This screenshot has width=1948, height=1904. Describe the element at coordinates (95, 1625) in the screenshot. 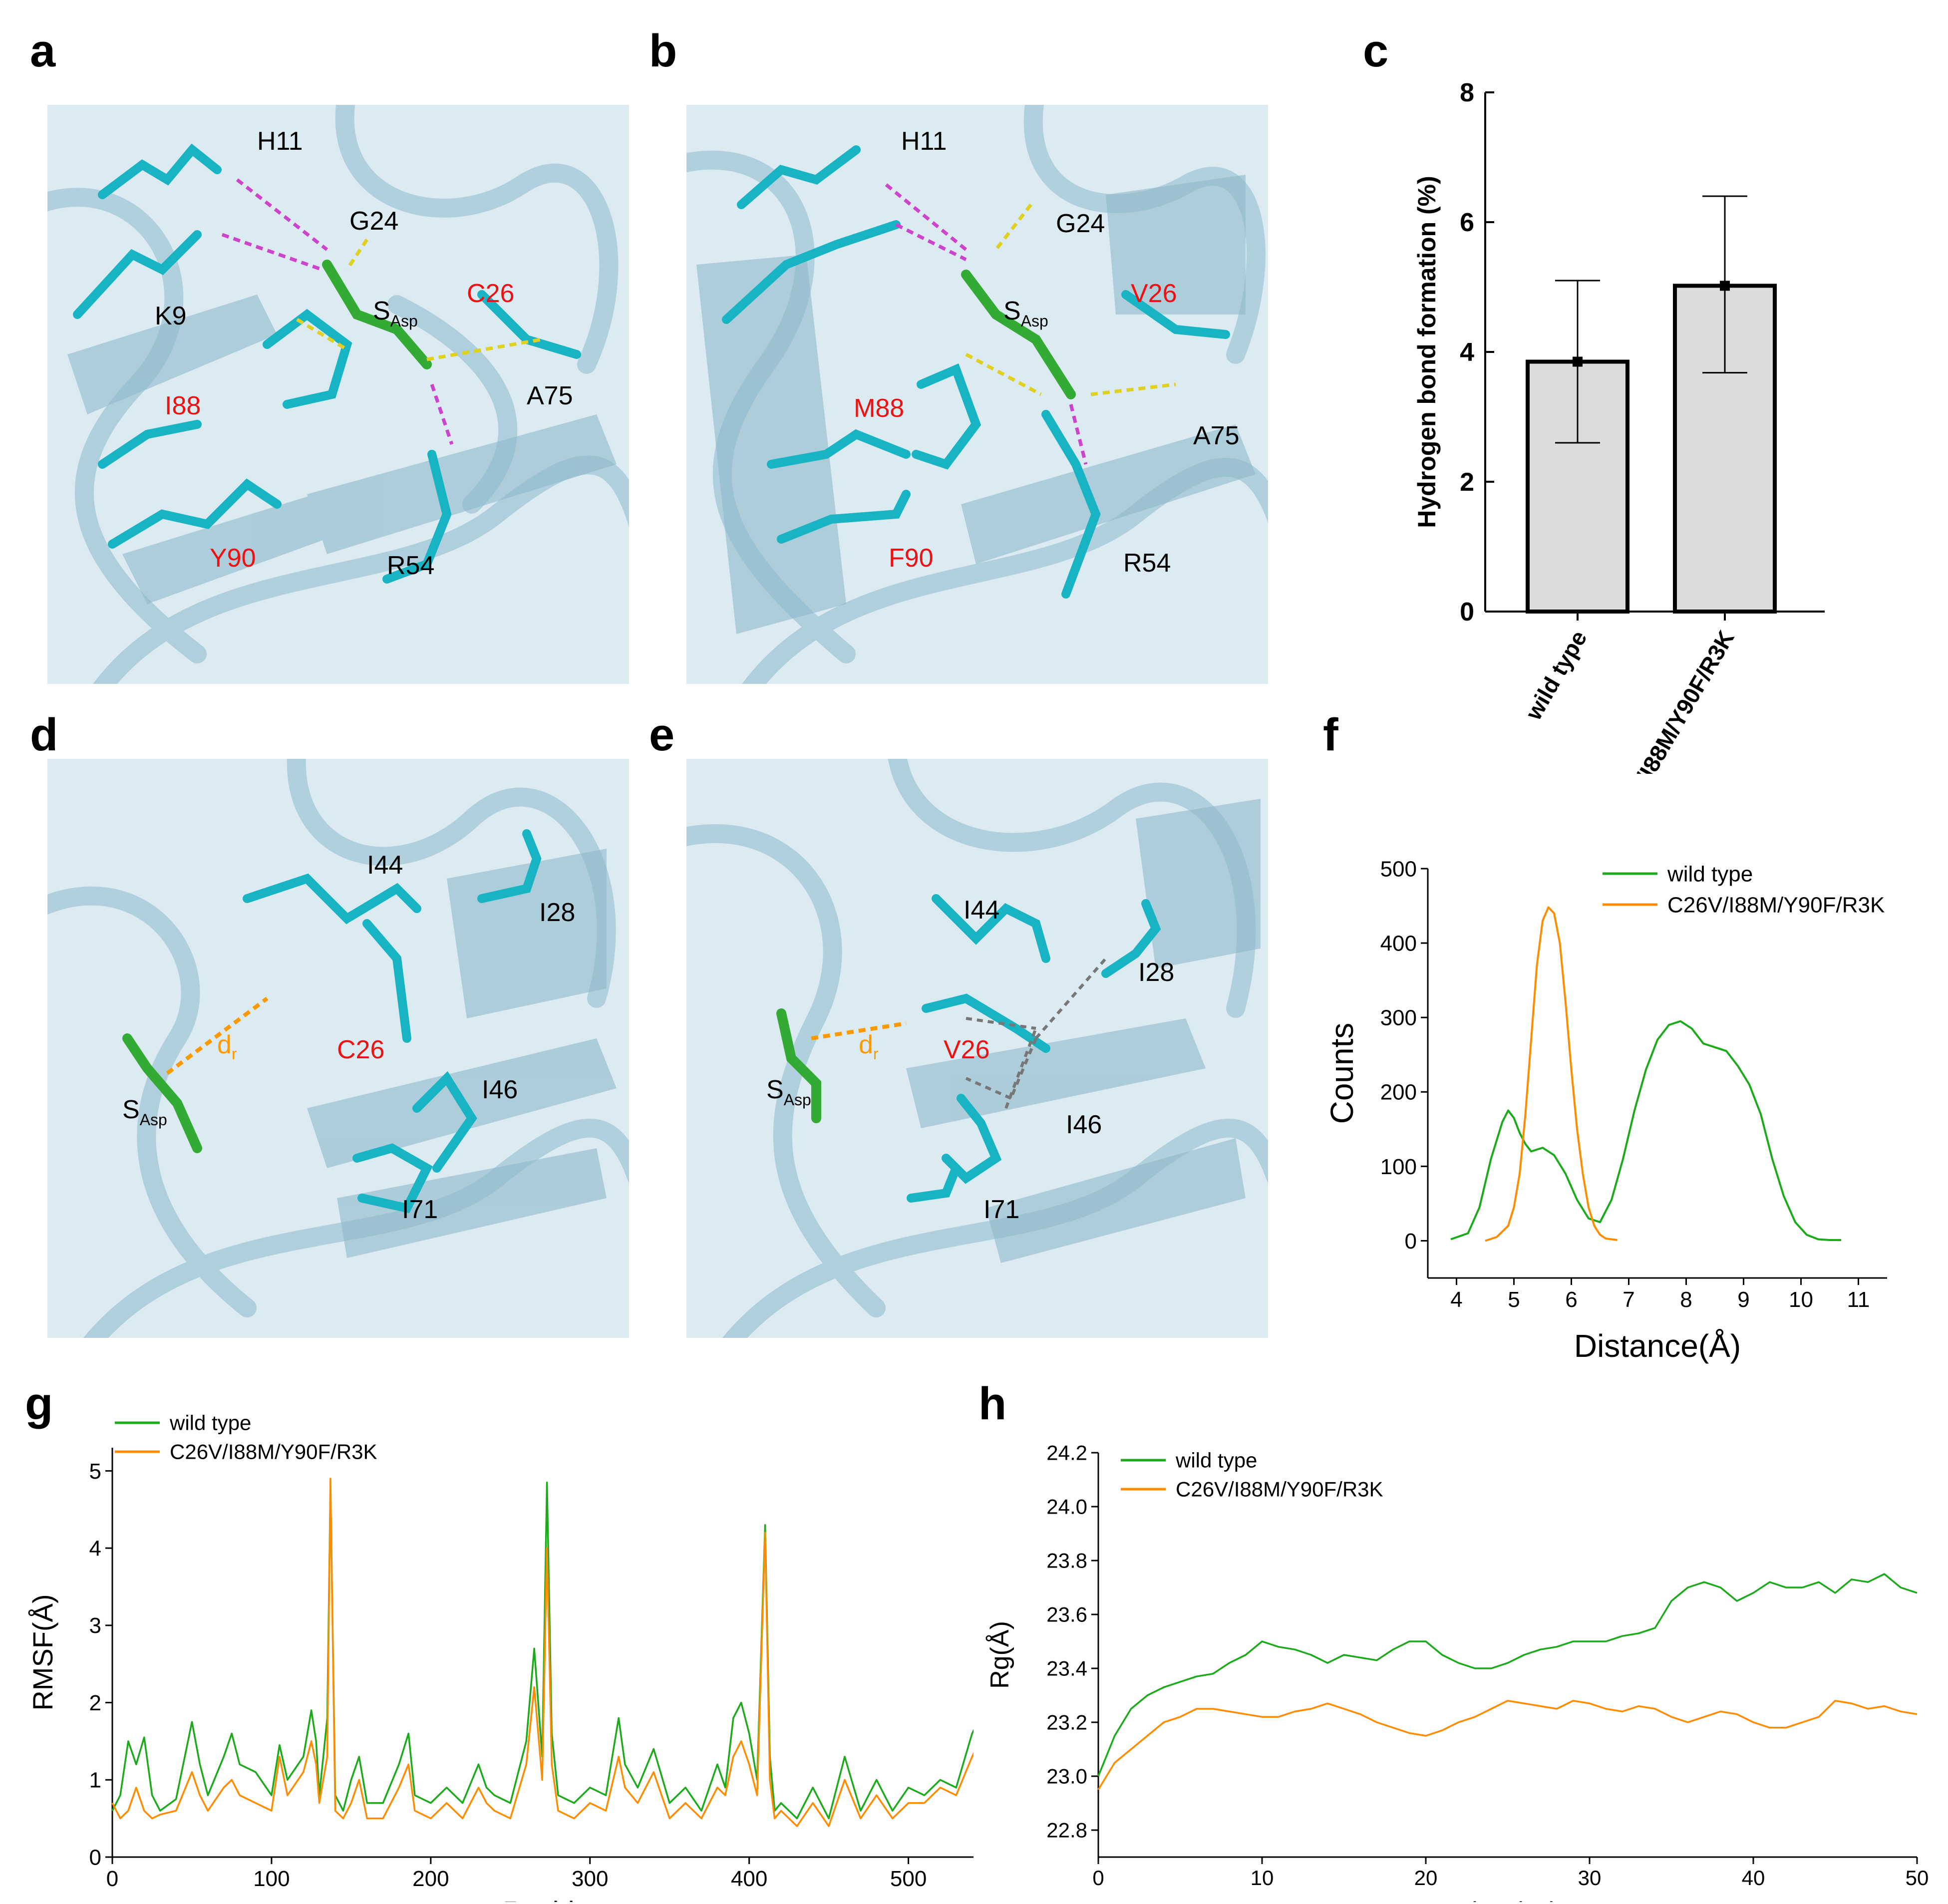

I see `y-tick-label: 3` at that location.